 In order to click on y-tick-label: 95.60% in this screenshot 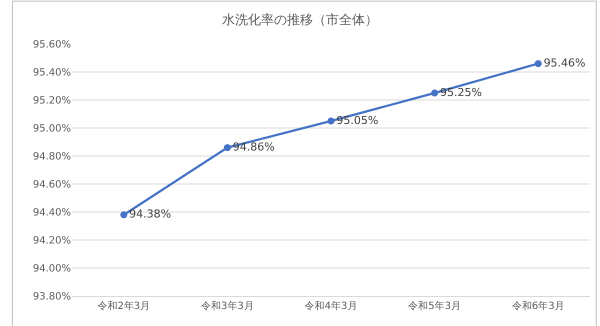, I will do `click(51, 45)`.